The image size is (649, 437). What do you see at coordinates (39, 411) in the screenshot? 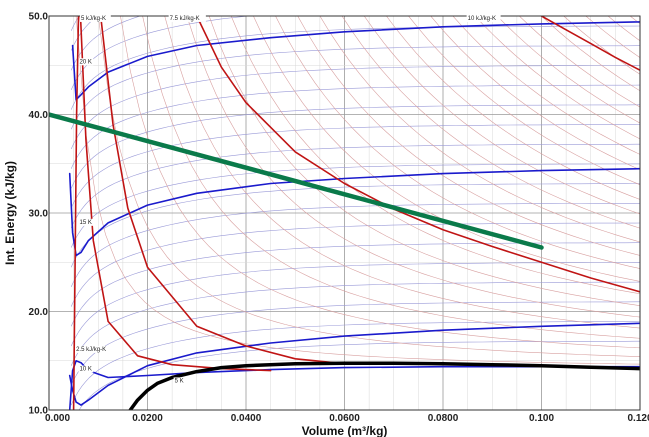
I see `y-tick-label: 10.0` at bounding box center [39, 411].